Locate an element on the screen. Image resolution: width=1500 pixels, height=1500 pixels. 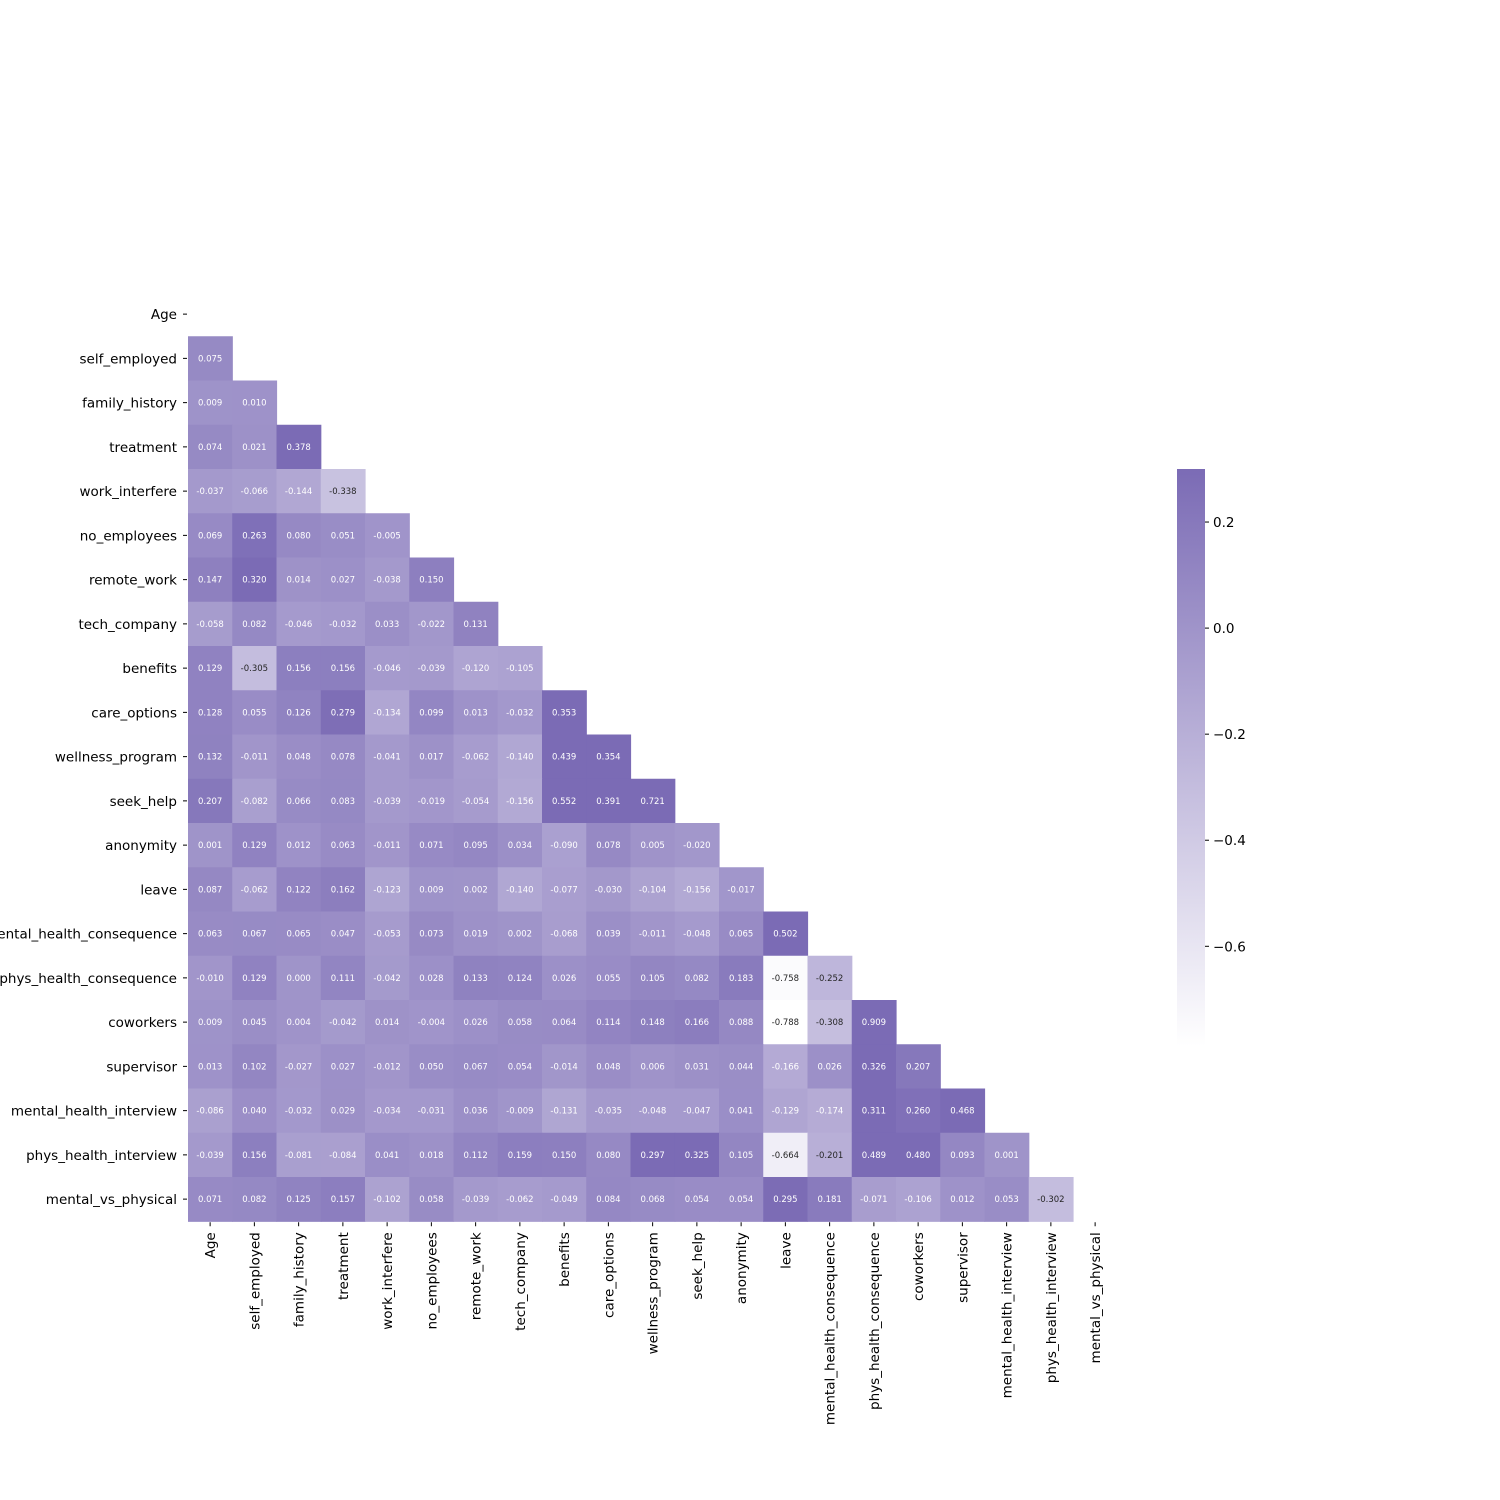
cell-value-label: -0.004 is located at coordinates (431, 1023).